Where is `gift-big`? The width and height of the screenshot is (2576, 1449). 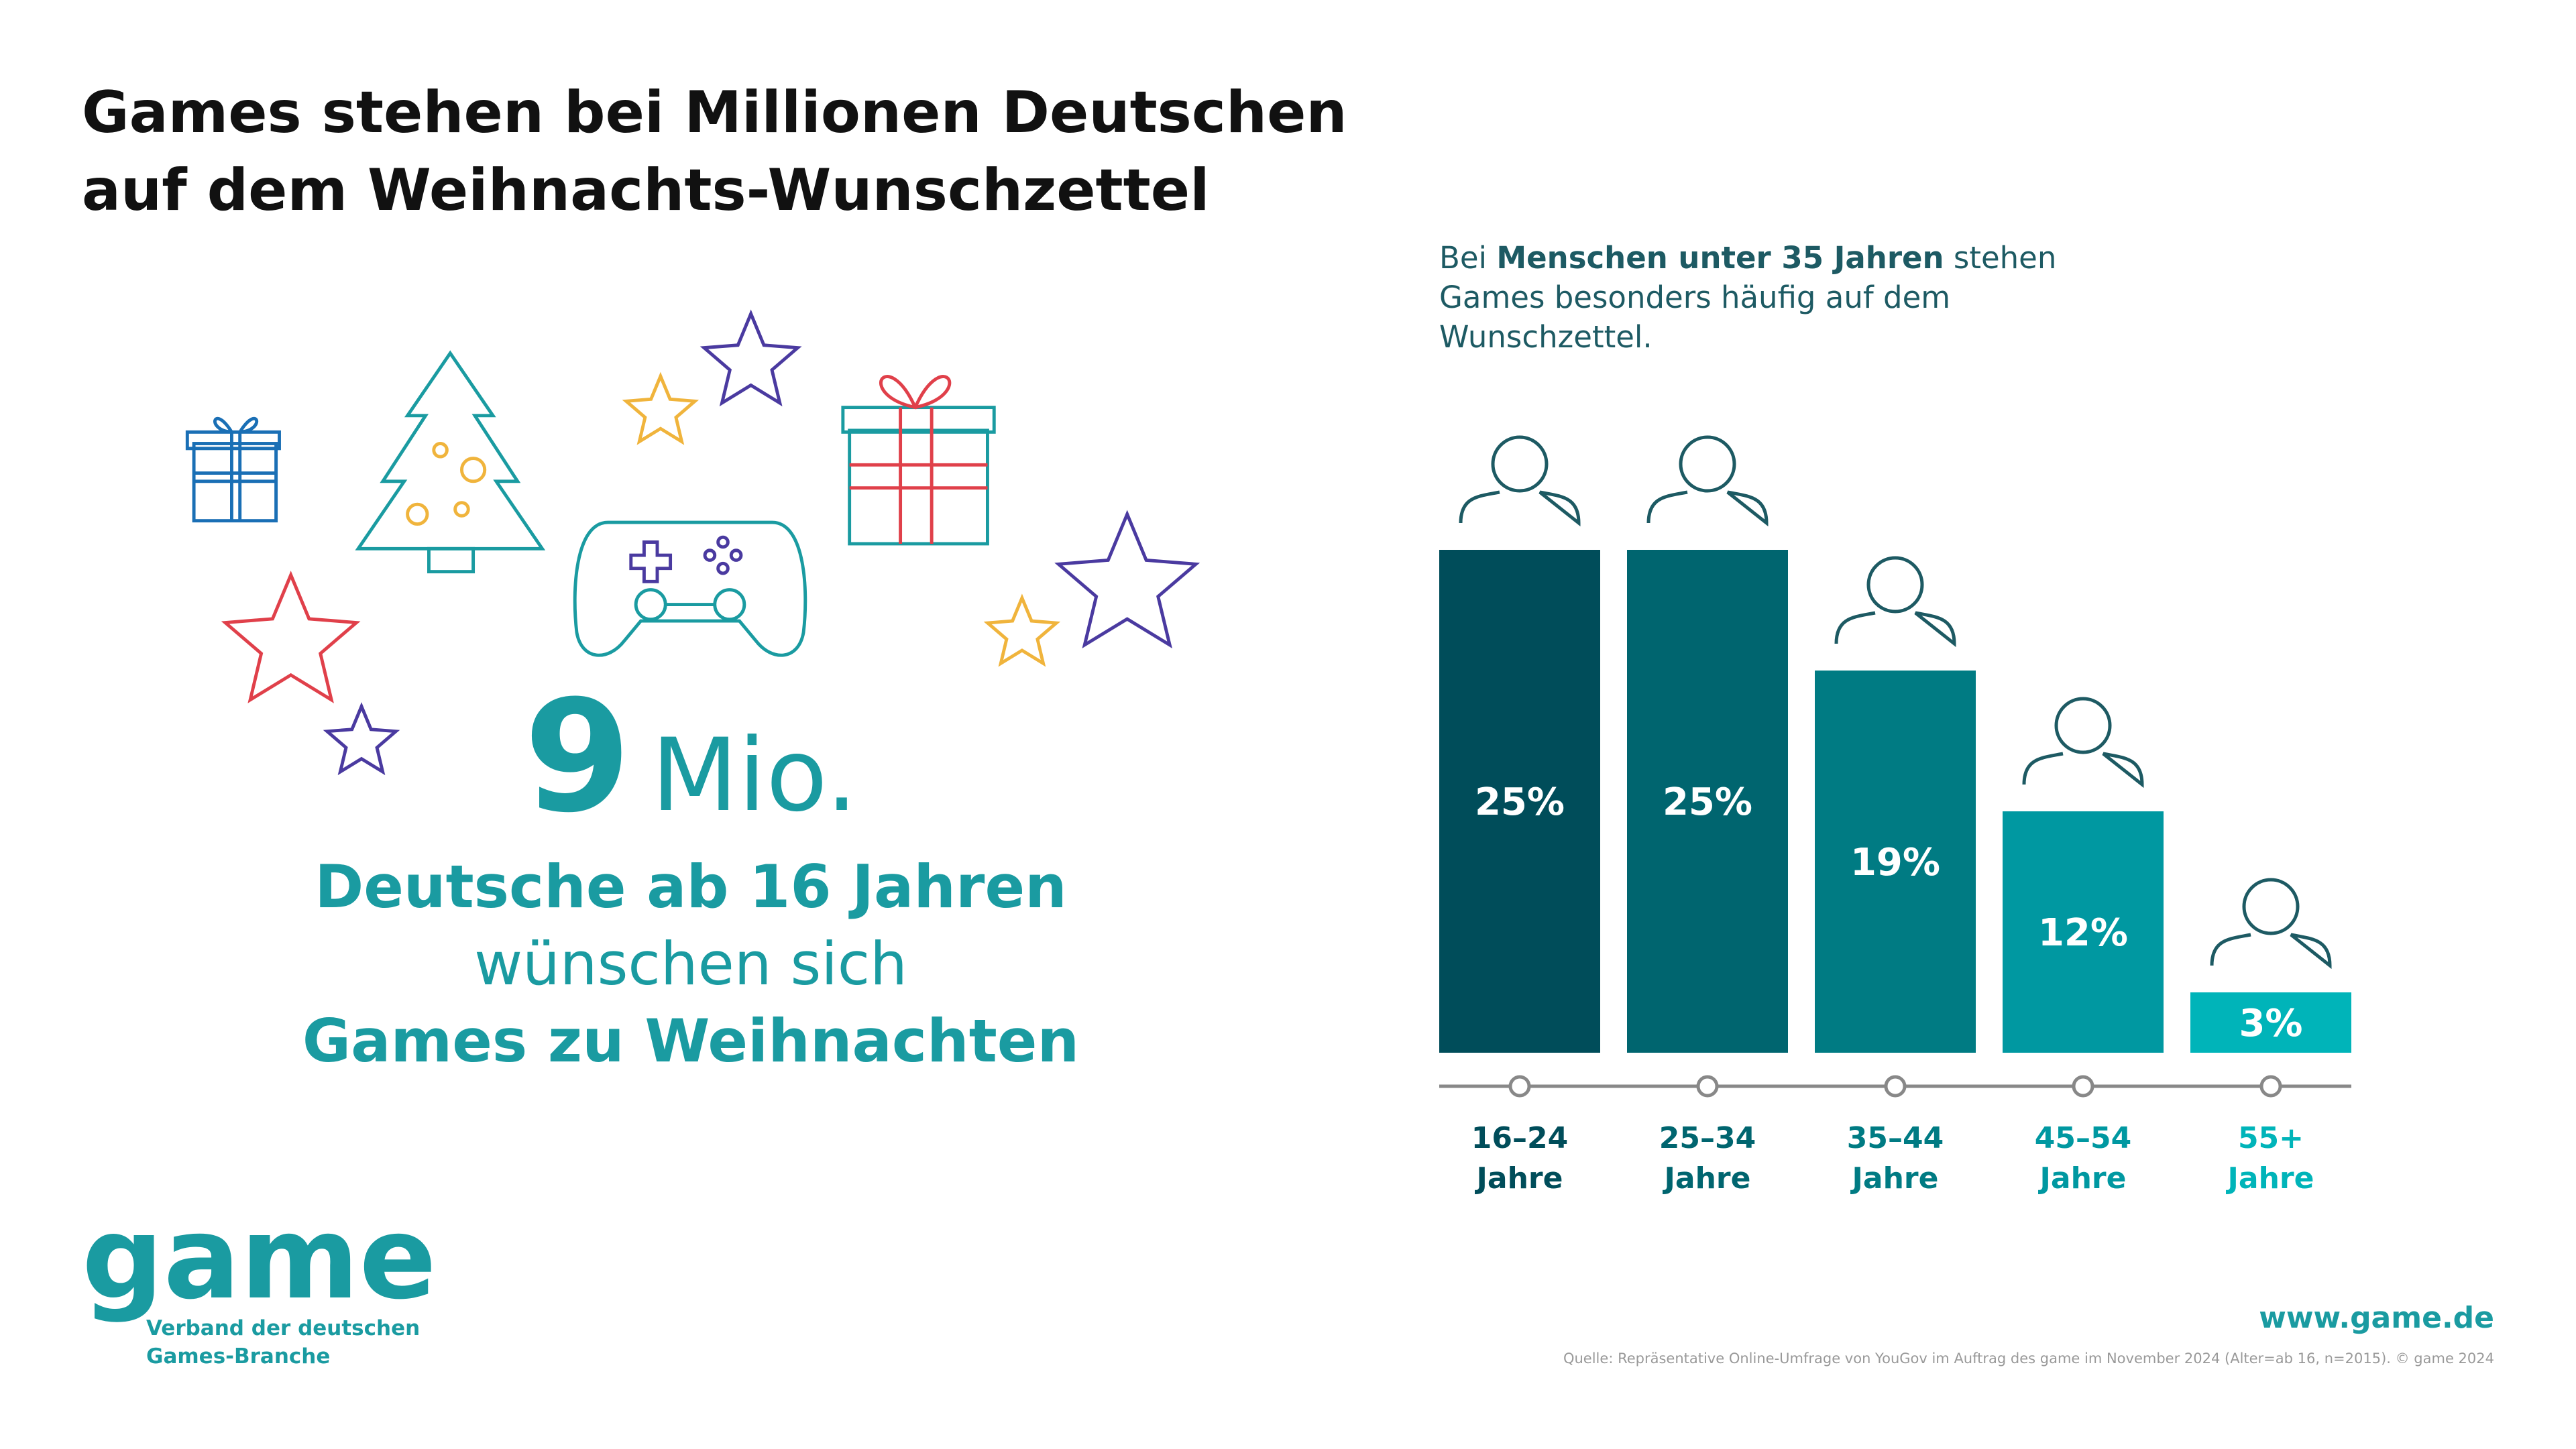 gift-big is located at coordinates (918, 461).